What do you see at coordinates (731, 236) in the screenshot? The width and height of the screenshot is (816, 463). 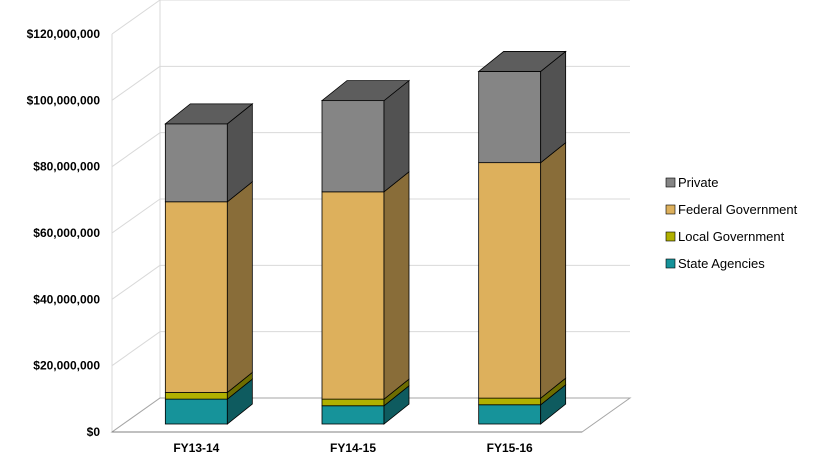 I see `legend-label: Local Government` at bounding box center [731, 236].